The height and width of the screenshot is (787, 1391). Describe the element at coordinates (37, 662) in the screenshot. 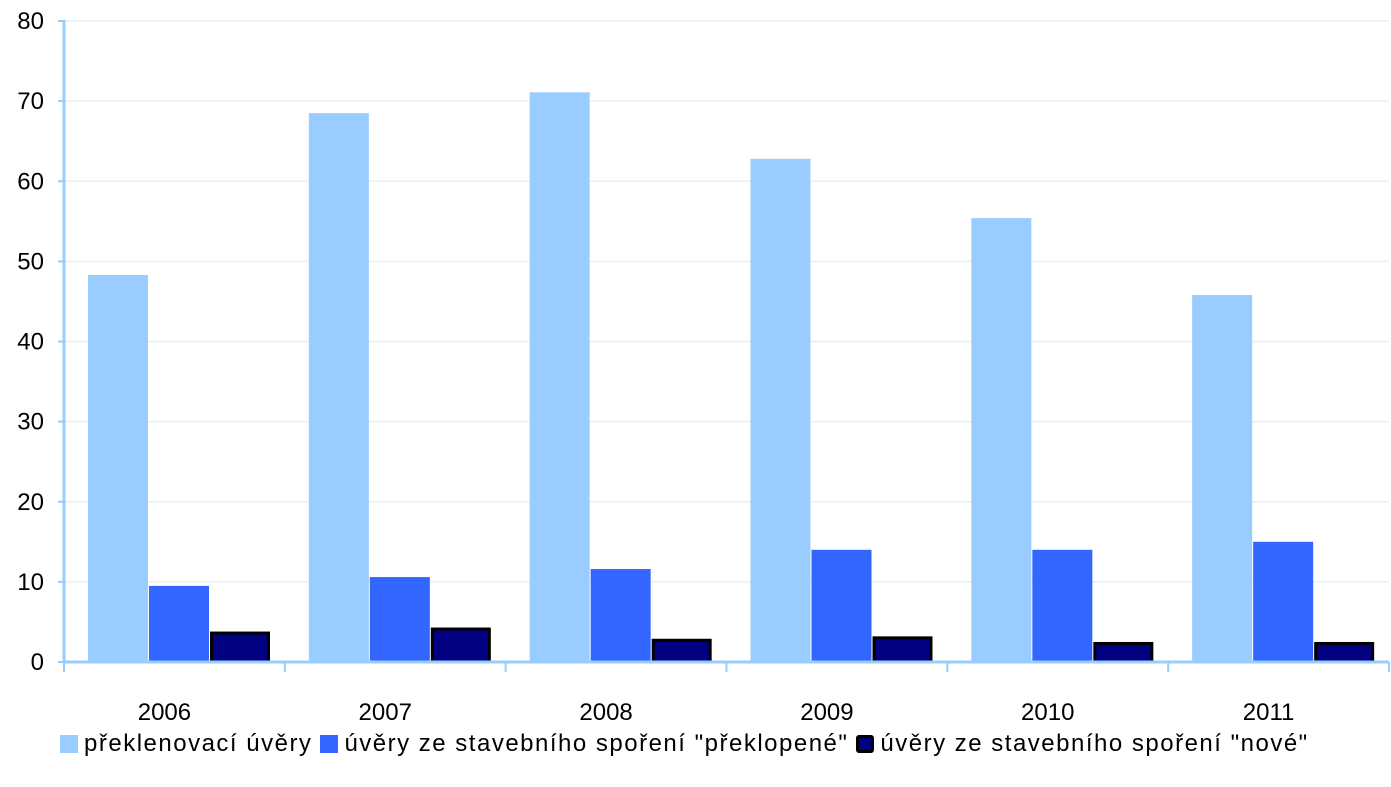

I see `y-tick-label: 0` at that location.